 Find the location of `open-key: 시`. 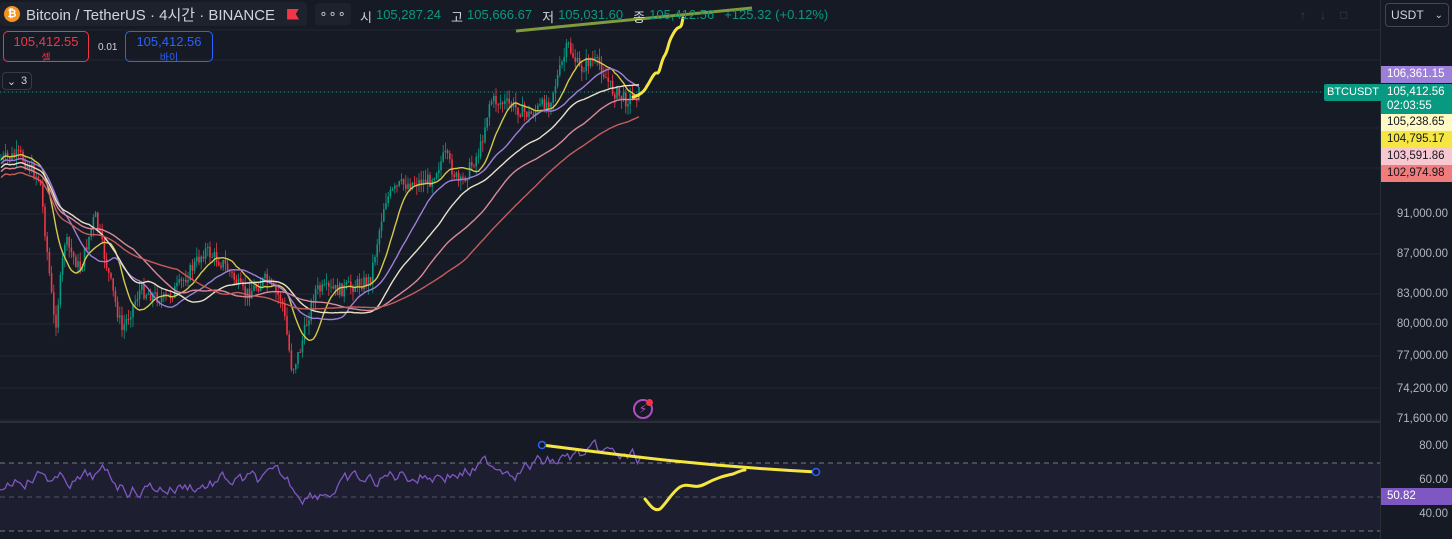

open-key: 시 is located at coordinates (366, 17).